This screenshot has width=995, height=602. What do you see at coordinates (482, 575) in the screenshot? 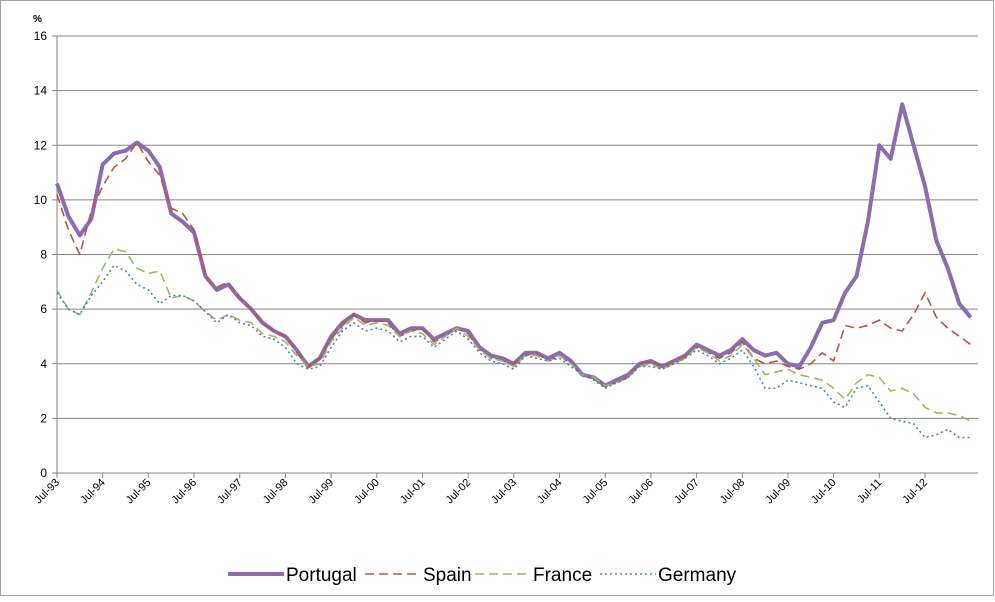
I see `legend: Portugal Spain France Germany` at bounding box center [482, 575].